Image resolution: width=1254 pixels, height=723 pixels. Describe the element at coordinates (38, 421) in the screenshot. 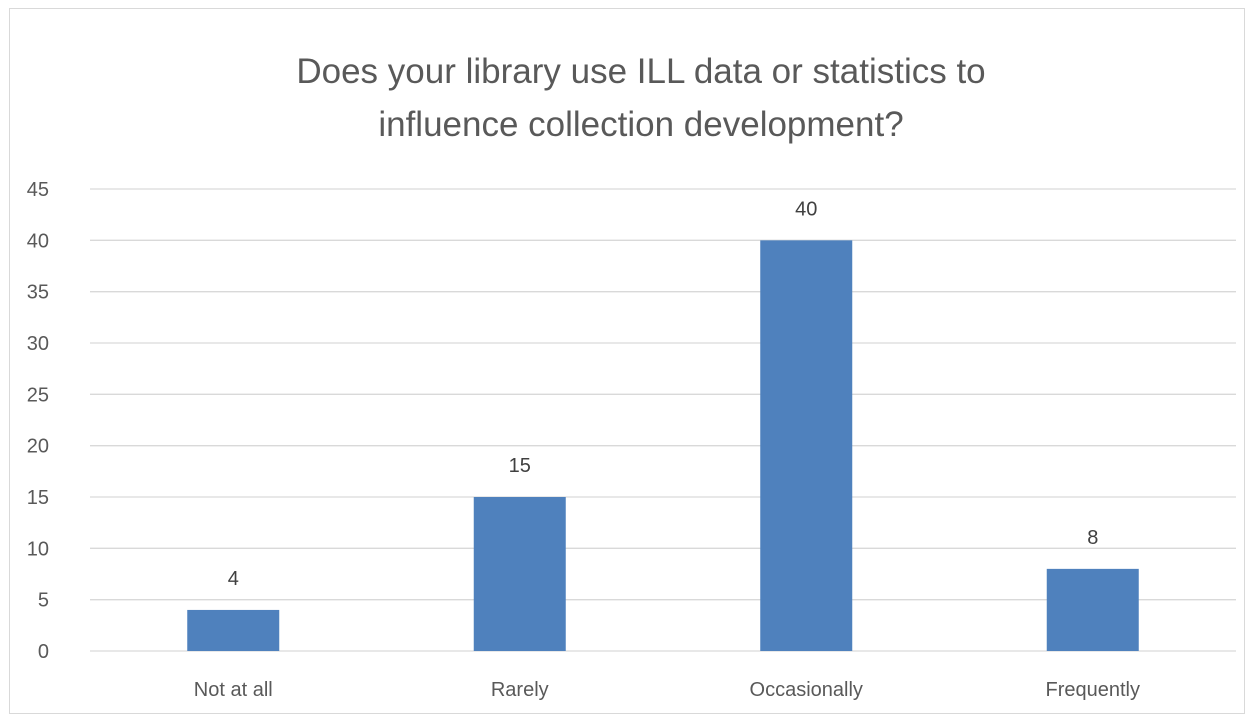

I see `y-axis-ticks: 0 5 10 15 20 25 30 35 40 45` at that location.